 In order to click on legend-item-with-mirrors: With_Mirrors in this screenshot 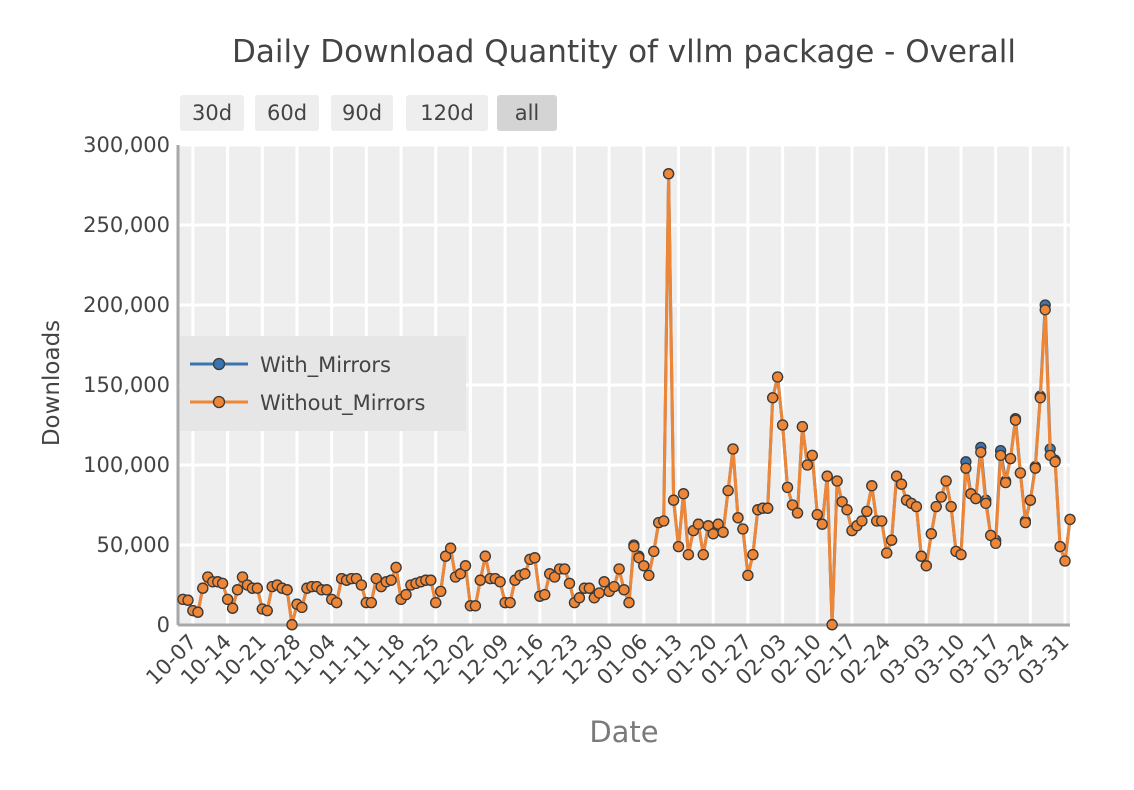, I will do `click(290, 365)`.